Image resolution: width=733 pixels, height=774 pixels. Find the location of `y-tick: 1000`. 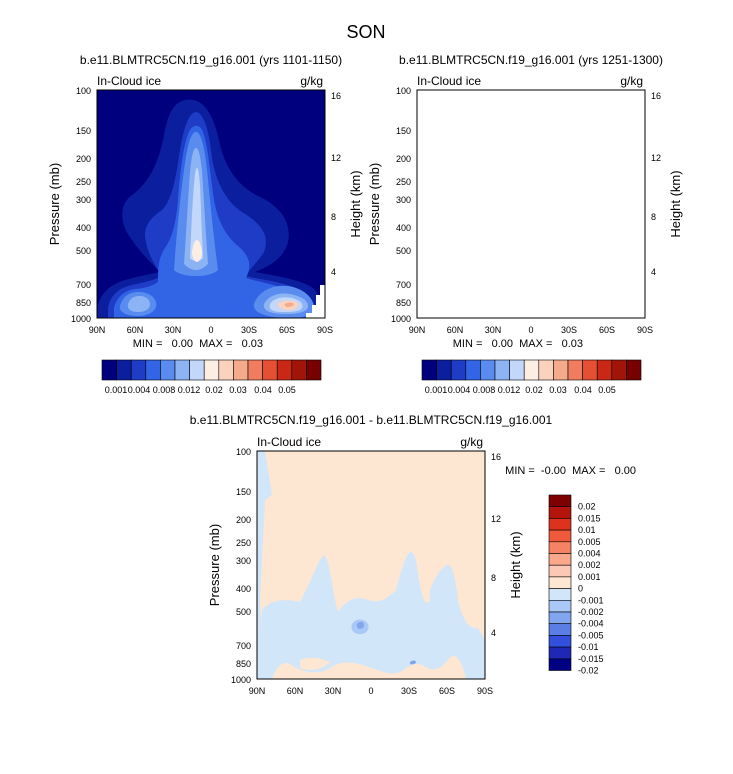

y-tick: 1000 is located at coordinates (81, 319).